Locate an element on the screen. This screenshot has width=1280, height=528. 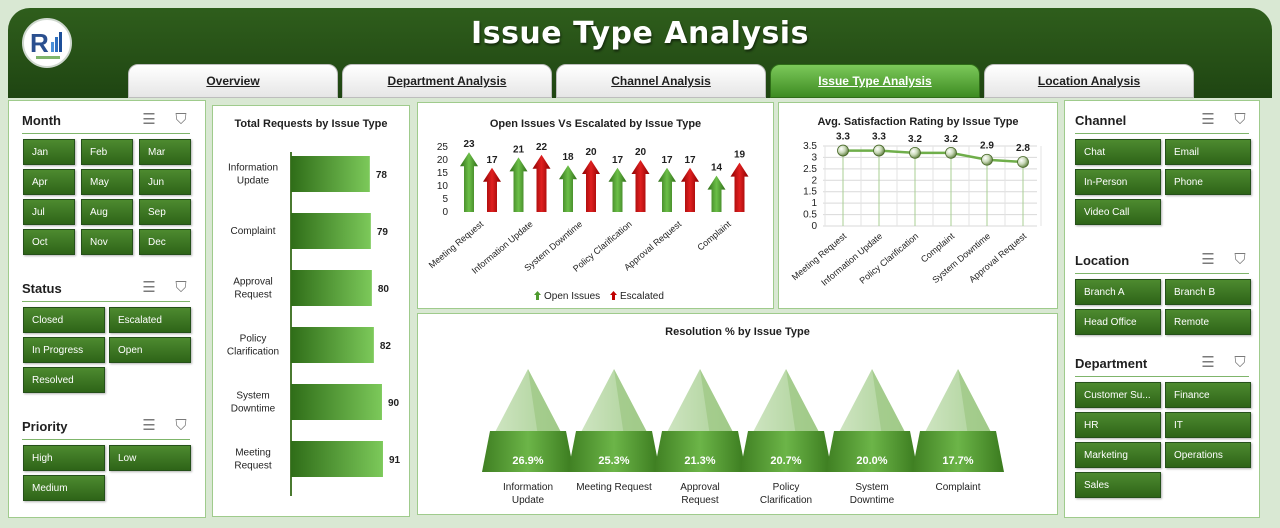
status-open-button: Open is located at coordinates (150, 350).